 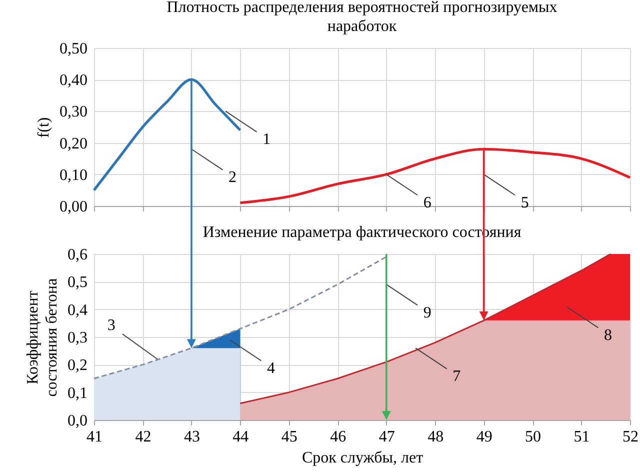 I want to click on y-tick-label: 0,6, so click(x=78, y=255).